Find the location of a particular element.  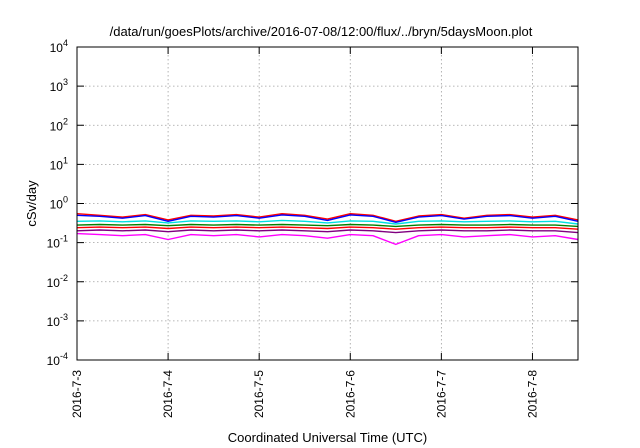

y-tick-label: 10⁴ is located at coordinates (59, 46).